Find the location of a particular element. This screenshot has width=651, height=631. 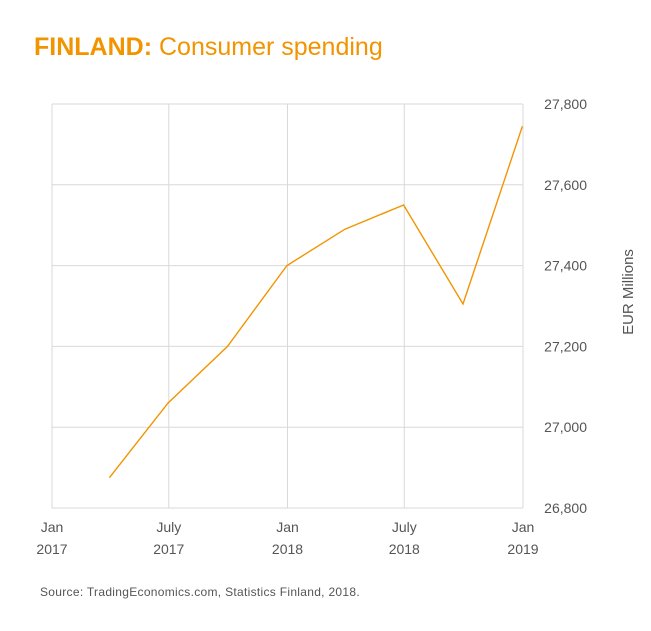

title-topic: Consumer spending is located at coordinates (270, 47).